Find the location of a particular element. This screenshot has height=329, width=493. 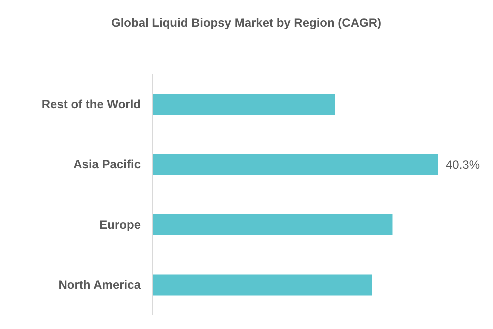

y-tick-label: Asia Pacific is located at coordinates (108, 165).